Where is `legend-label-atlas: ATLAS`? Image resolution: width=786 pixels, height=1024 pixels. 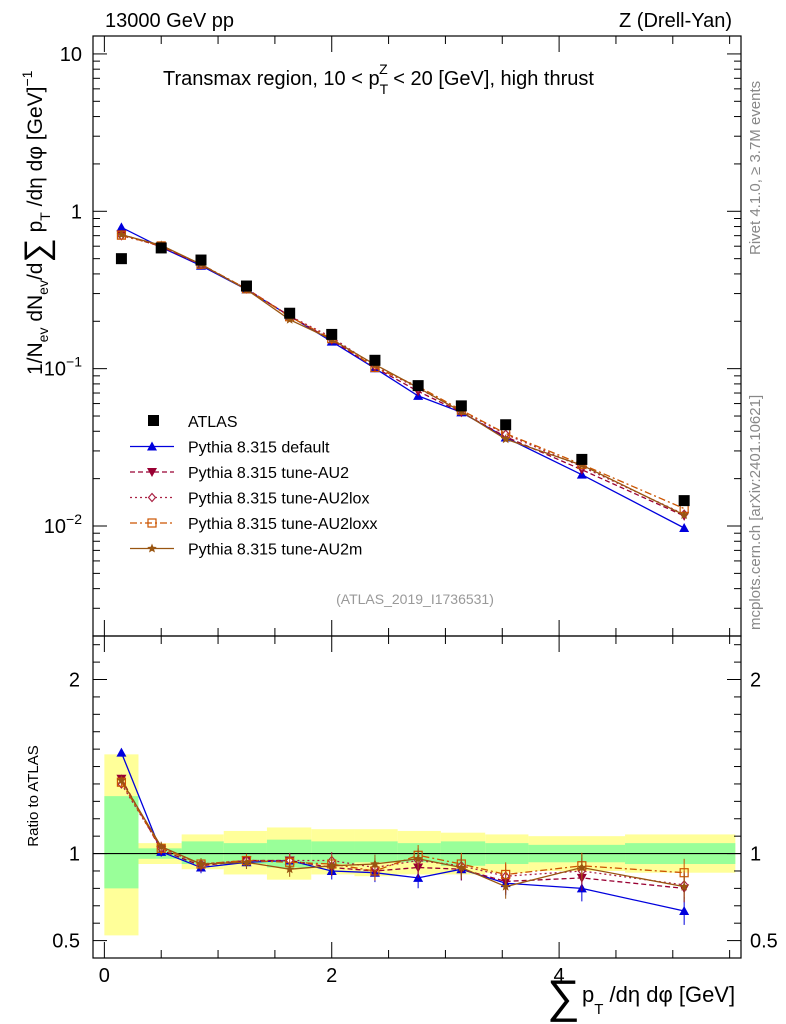 legend-label-atlas: ATLAS is located at coordinates (213, 422).